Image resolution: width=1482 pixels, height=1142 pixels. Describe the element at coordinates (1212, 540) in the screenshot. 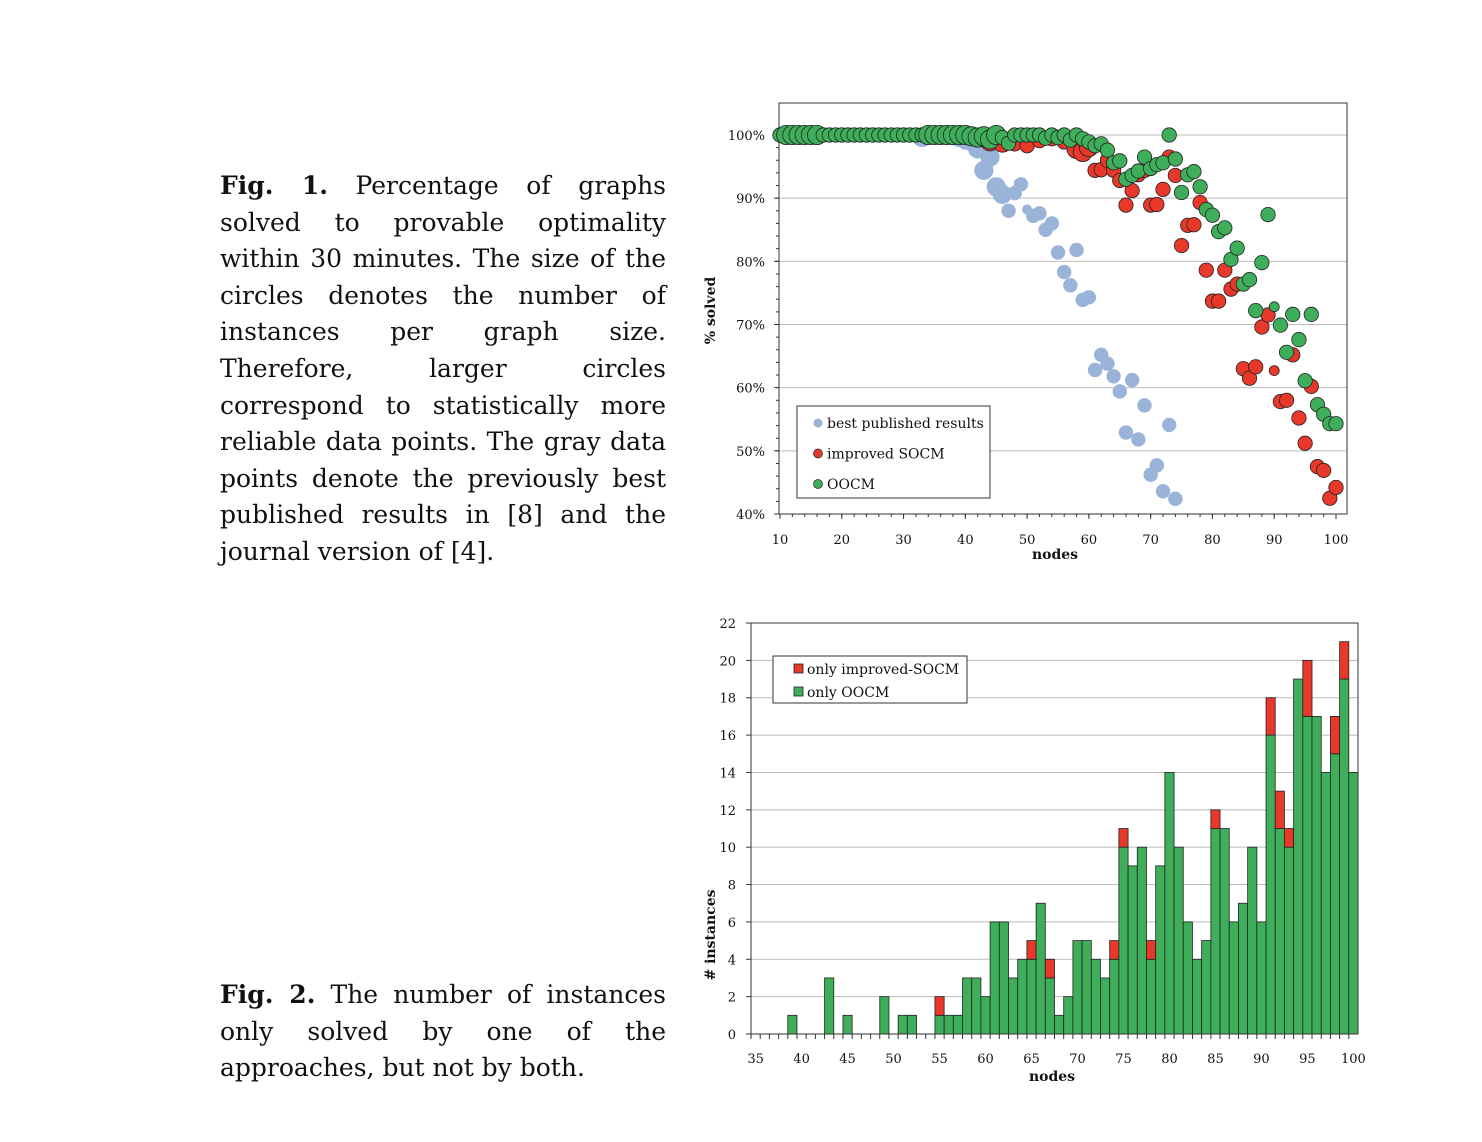

I see `x-tick-label: 80` at that location.